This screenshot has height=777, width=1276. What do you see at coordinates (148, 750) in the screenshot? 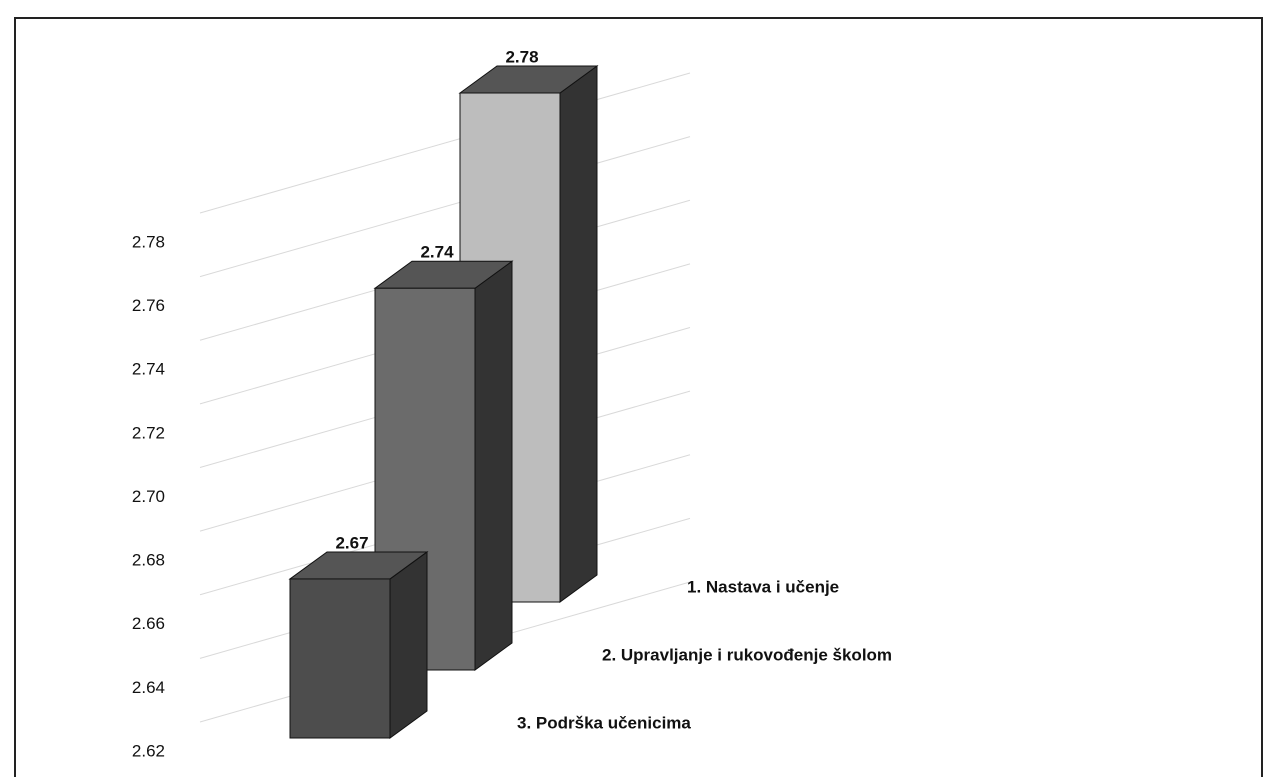
I see `y-tick-label: 2.62` at bounding box center [148, 750].